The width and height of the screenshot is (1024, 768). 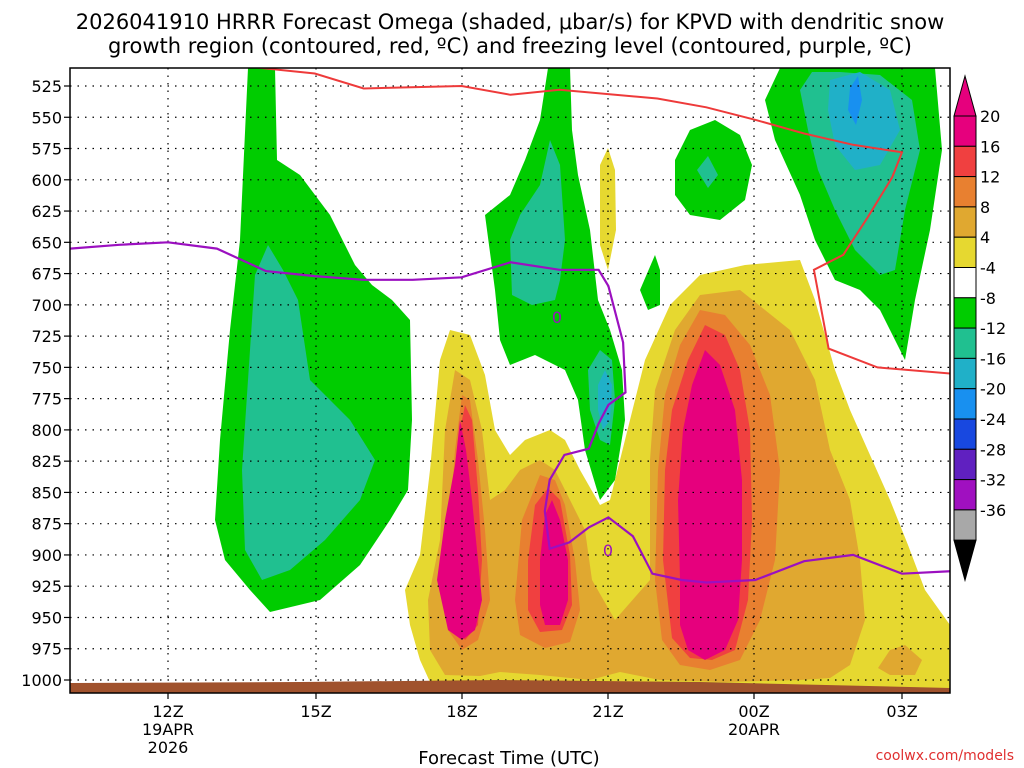 I want to click on colorbar-label: -16, so click(x=993, y=358).